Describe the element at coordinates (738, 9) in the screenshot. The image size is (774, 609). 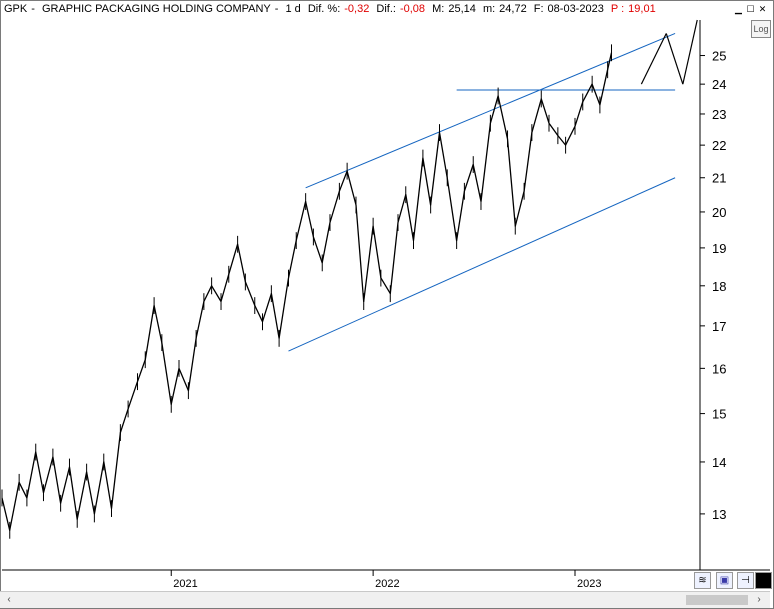
I see `minimize-icon: ▁` at that location.